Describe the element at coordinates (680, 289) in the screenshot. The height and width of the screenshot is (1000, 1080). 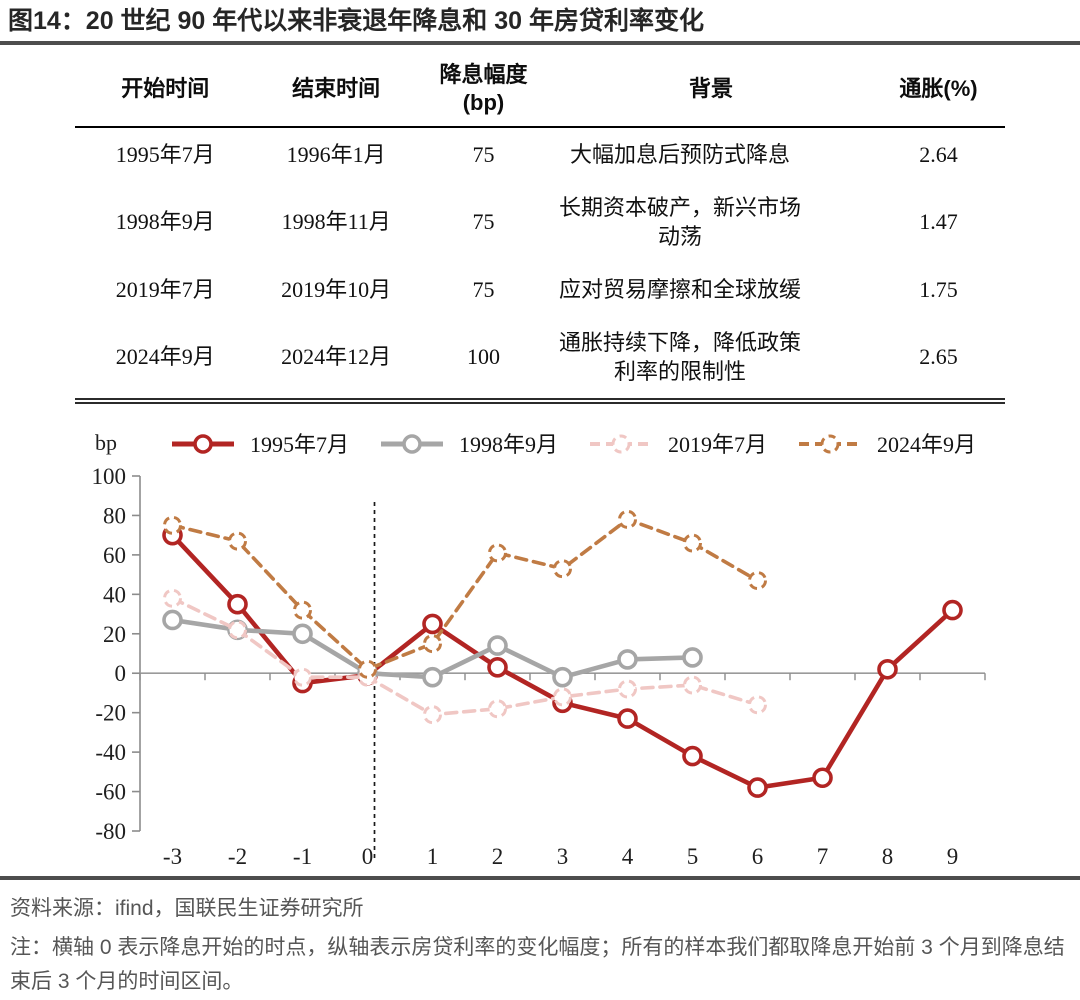
I see `cell-background-text: 应对贸易摩擦和全球放缓` at that location.